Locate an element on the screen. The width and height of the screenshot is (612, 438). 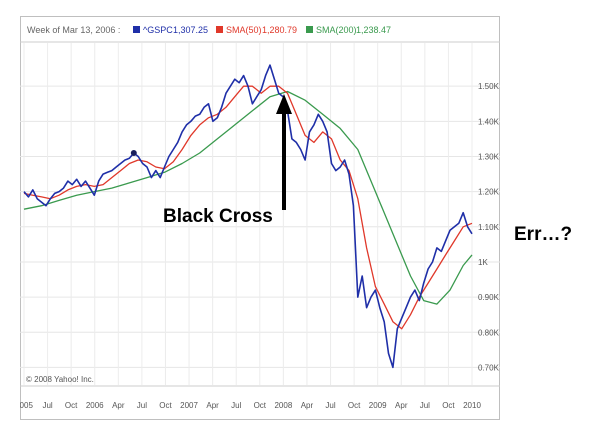
y-tick-label: 1.10K is located at coordinates (489, 227).